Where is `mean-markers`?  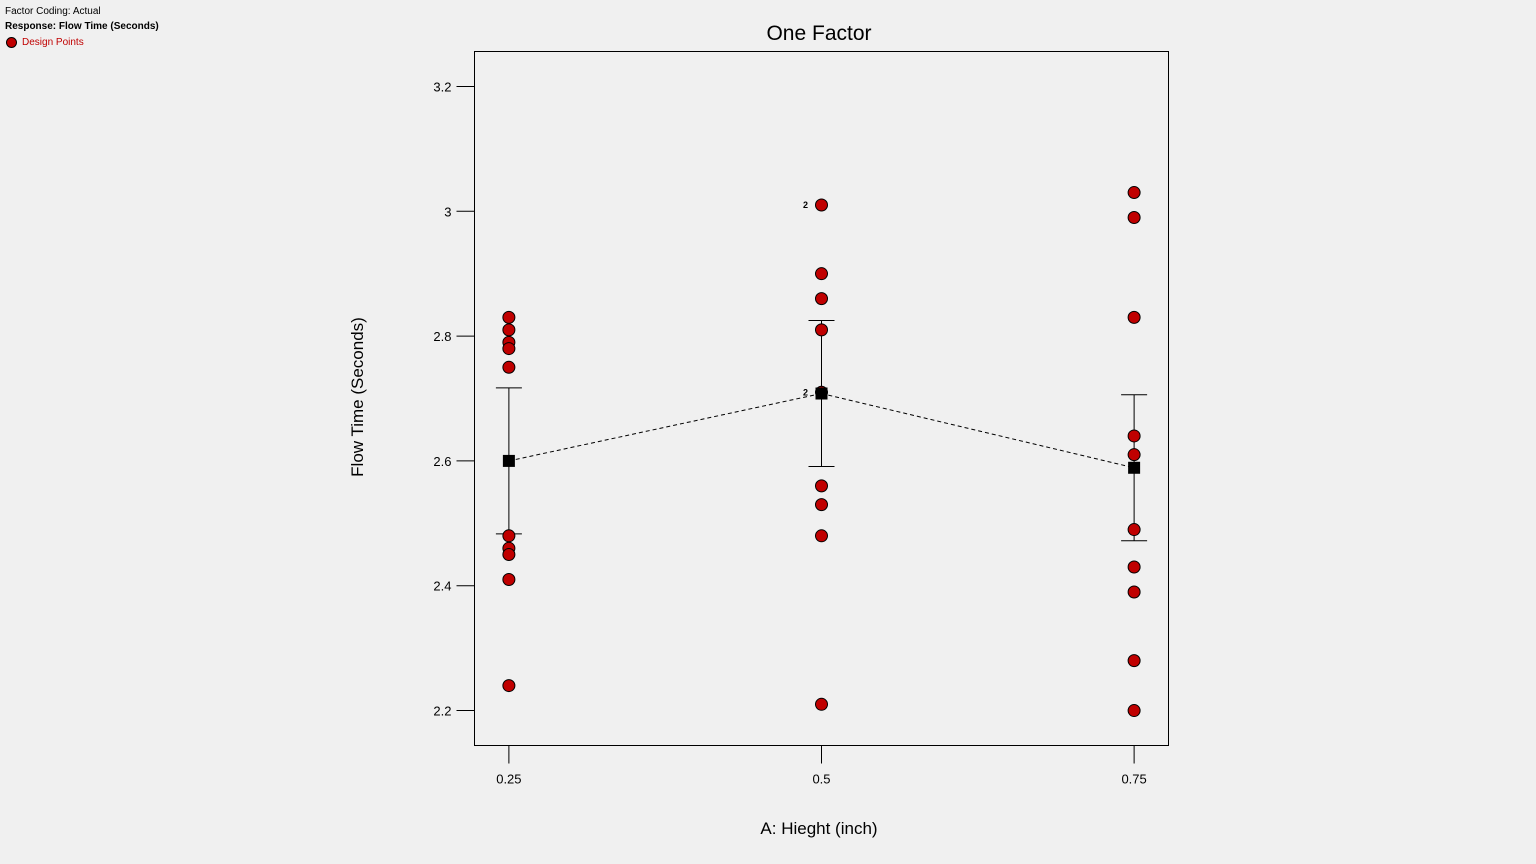 mean-markers is located at coordinates (821, 430).